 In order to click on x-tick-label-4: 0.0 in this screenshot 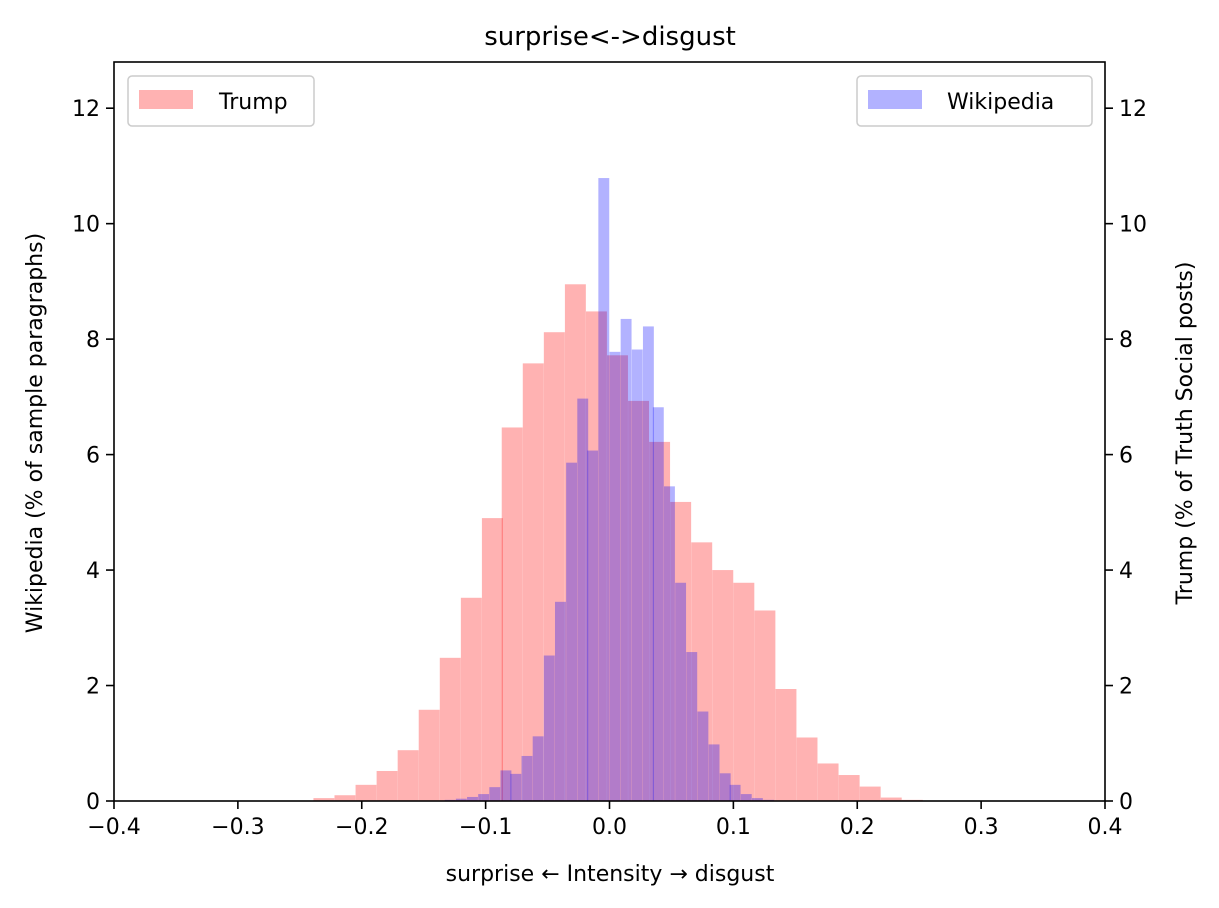, I will do `click(609, 827)`.